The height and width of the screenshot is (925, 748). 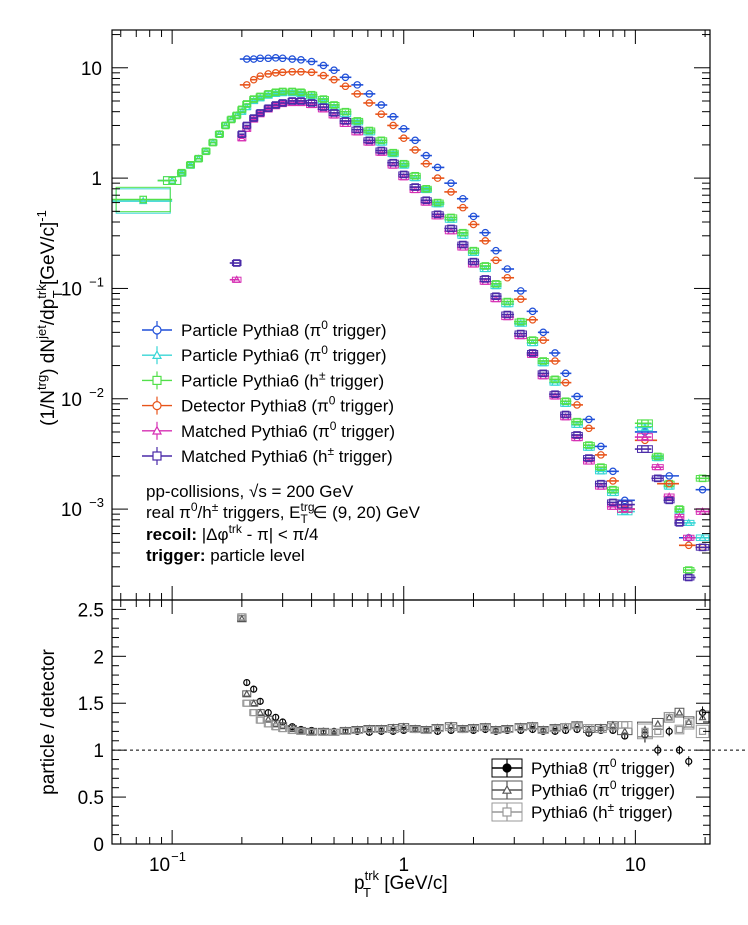 What do you see at coordinates (48, 312) in the screenshot?
I see `ylabel-part-e: /dp` at bounding box center [48, 312].